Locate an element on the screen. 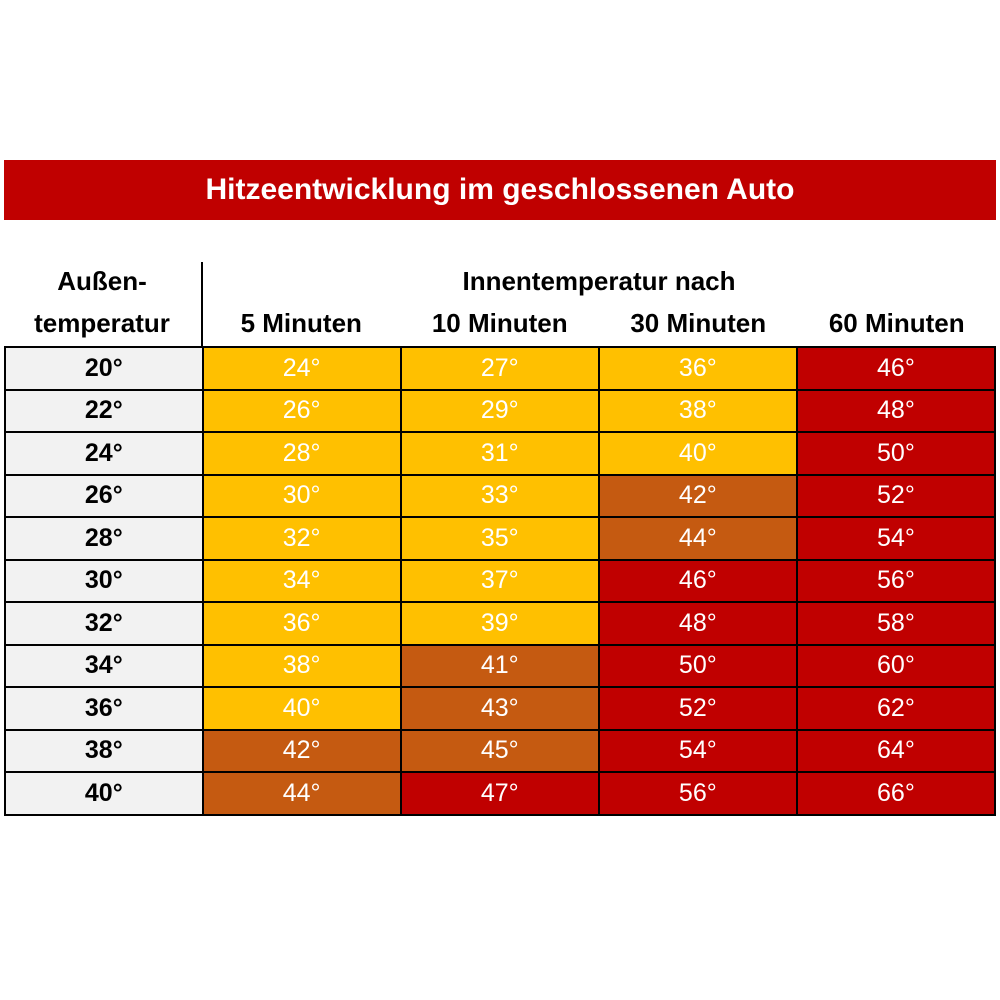  table-row: 28° 32° 35° 44° 54° is located at coordinates (500, 538).